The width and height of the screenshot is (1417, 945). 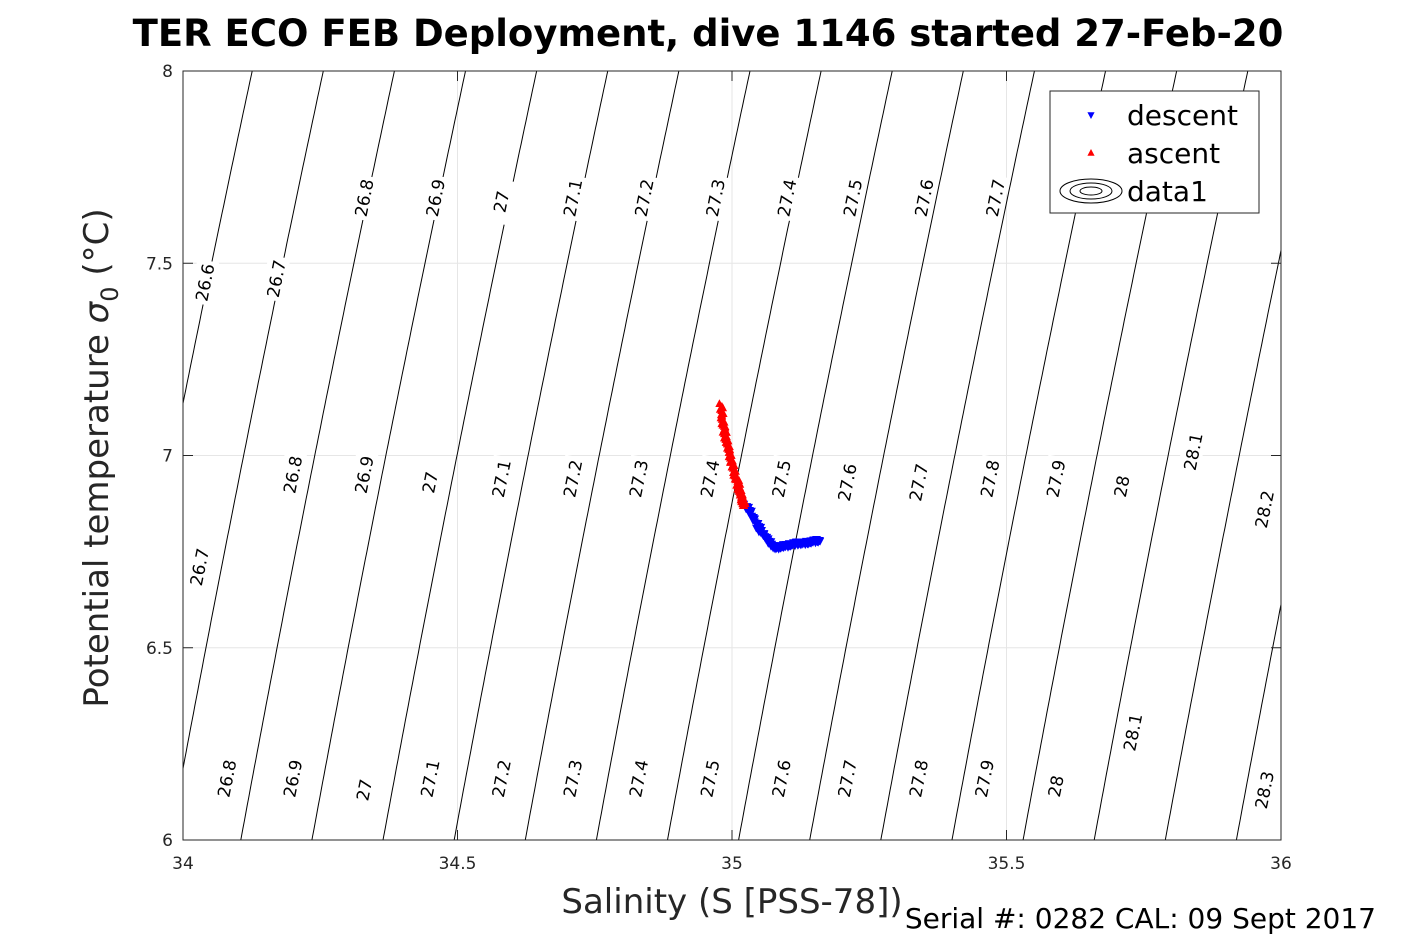 I want to click on contour-label: 27.3, so click(x=714, y=197).